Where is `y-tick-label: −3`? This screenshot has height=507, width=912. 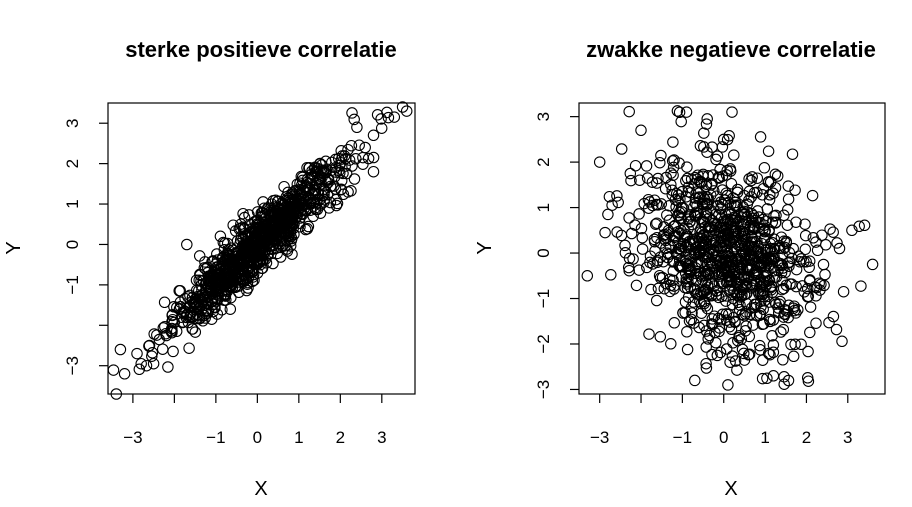 y-tick-label: −3 is located at coordinates (543, 389).